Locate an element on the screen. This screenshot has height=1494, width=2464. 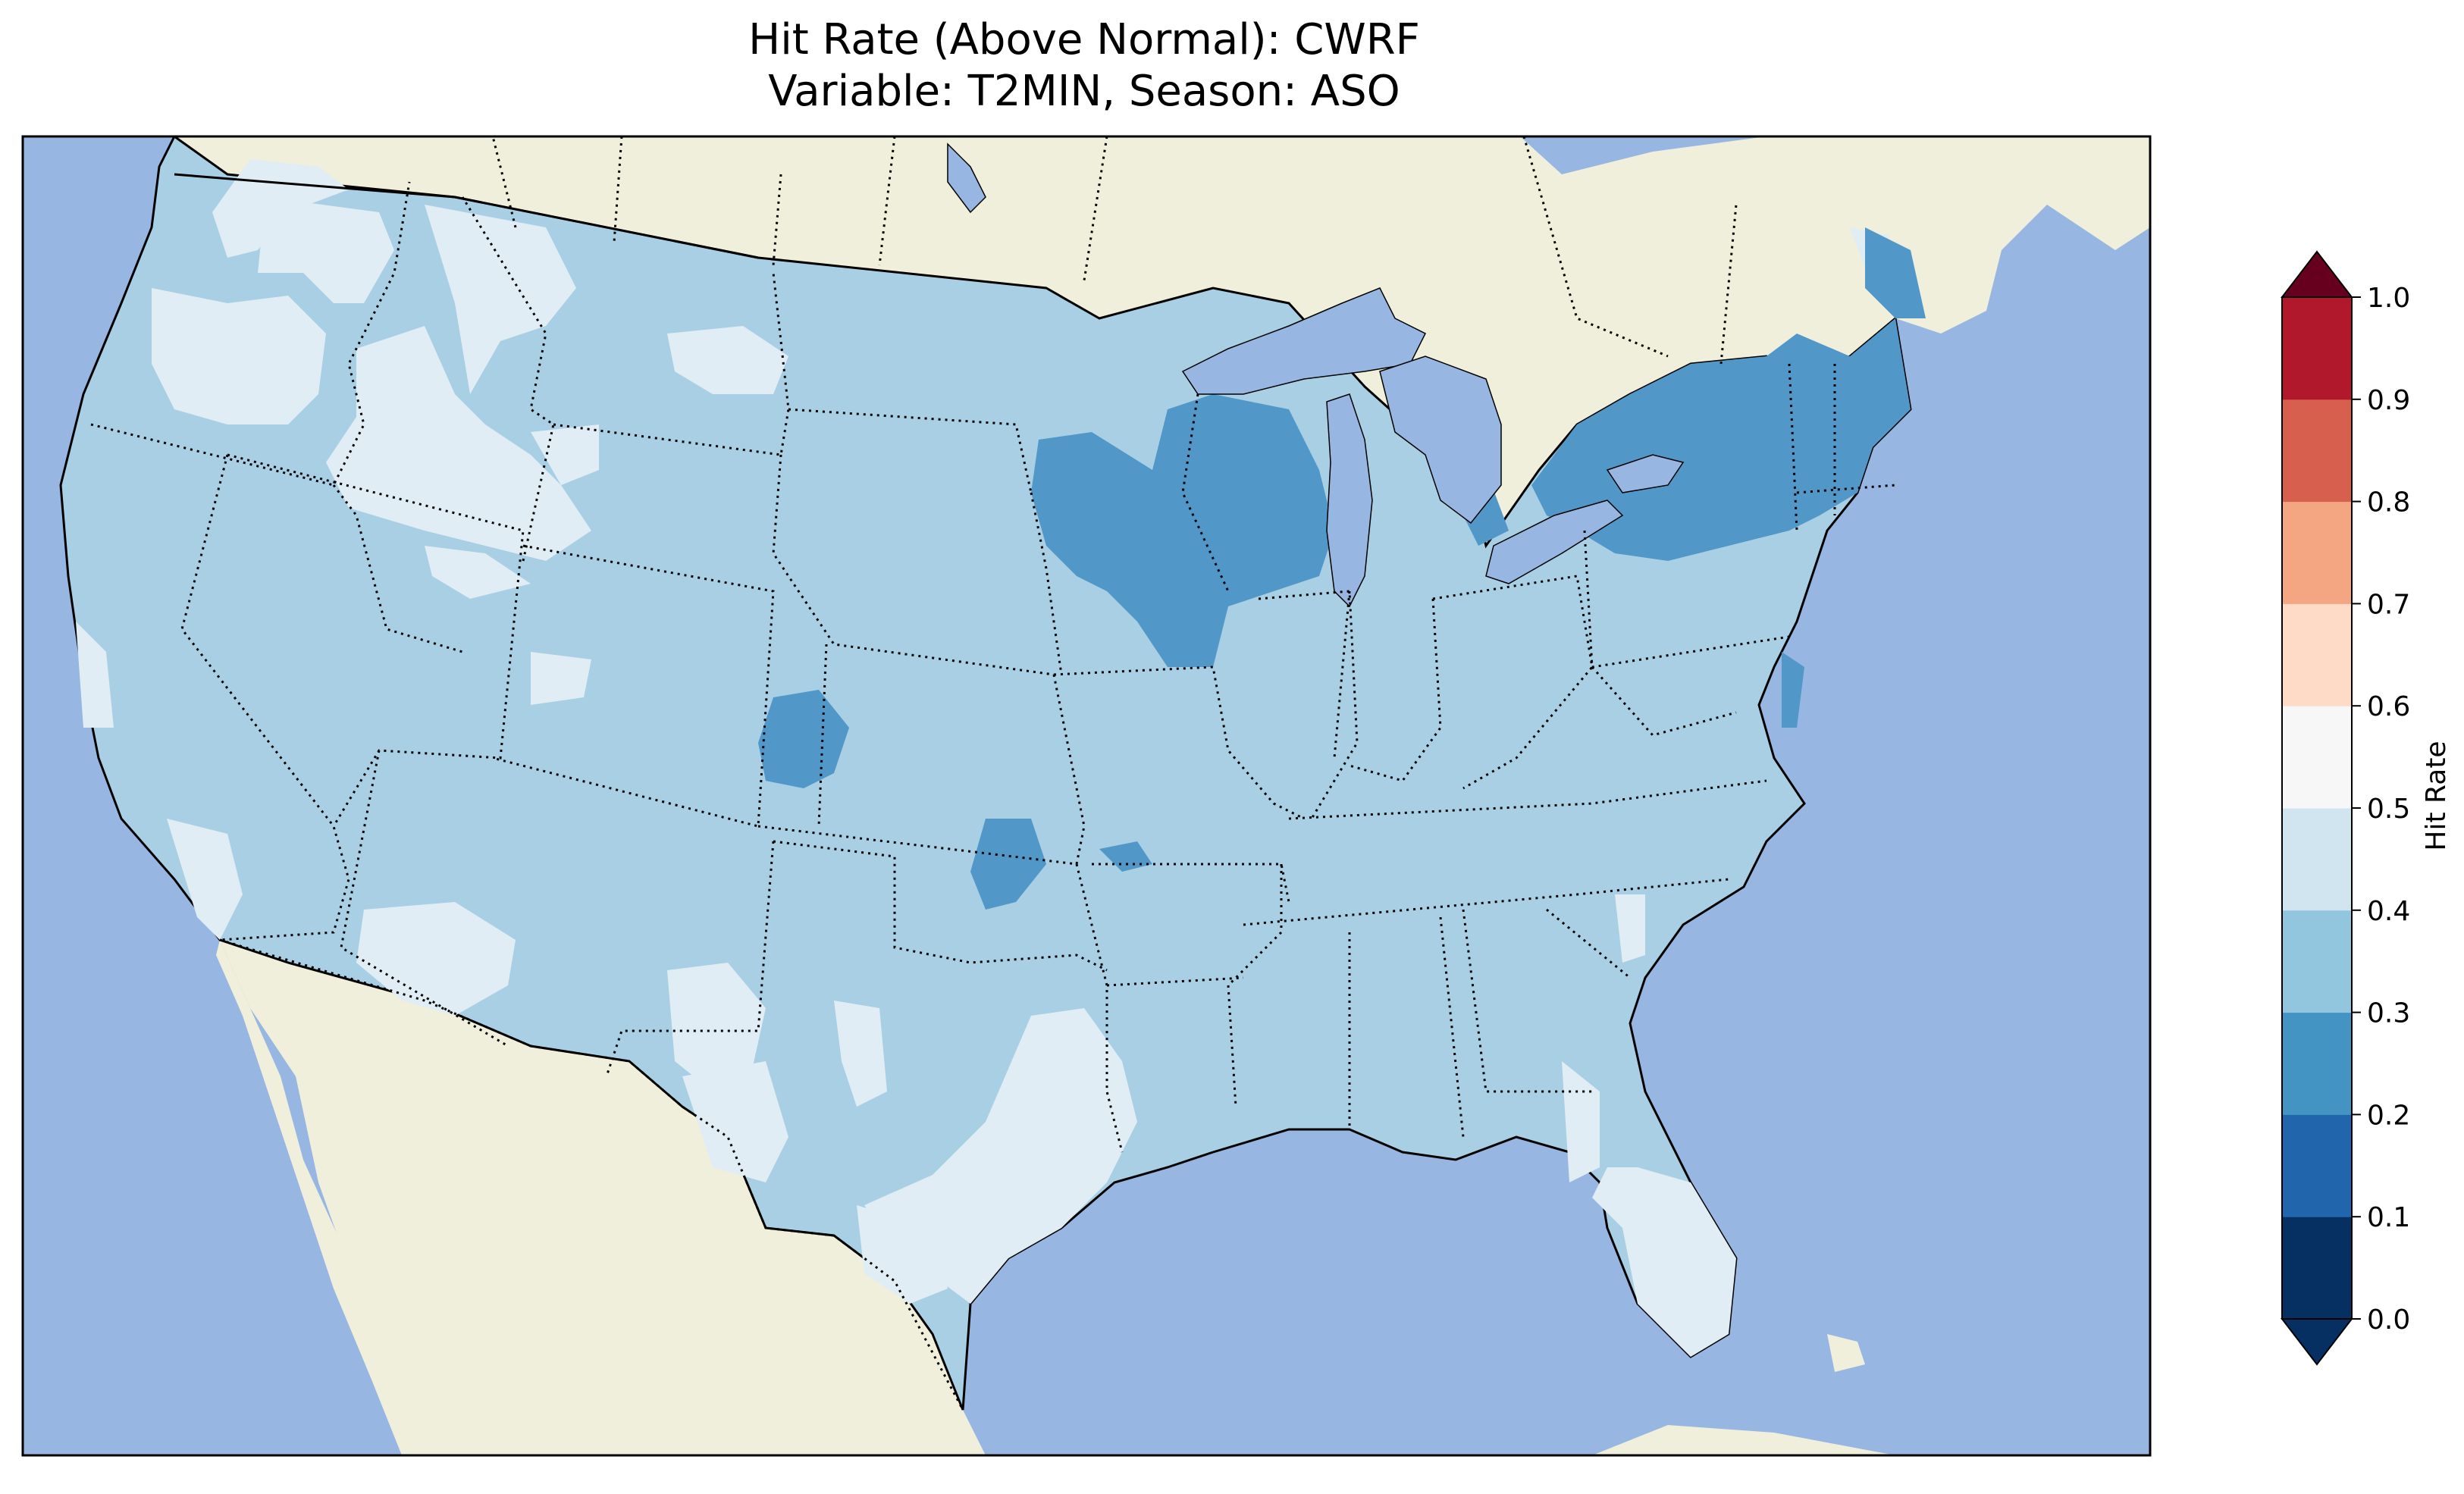
colorbar-tick-label: 0.7 is located at coordinates (2388, 604).